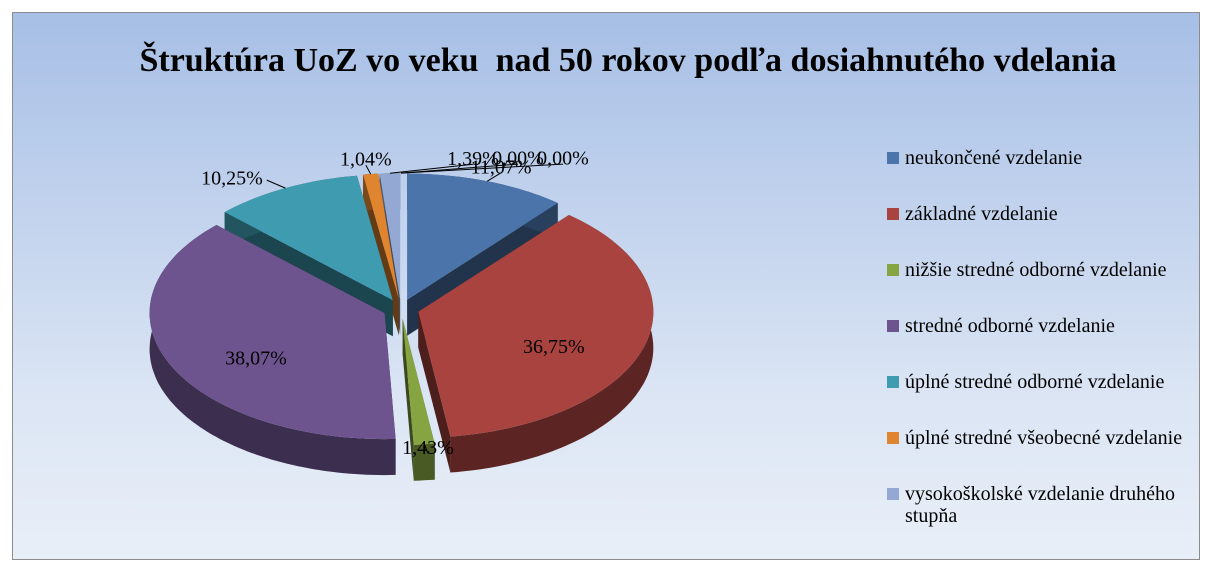  Describe the element at coordinates (981, 214) in the screenshot. I see `legend-label: základné vzdelanie` at that location.